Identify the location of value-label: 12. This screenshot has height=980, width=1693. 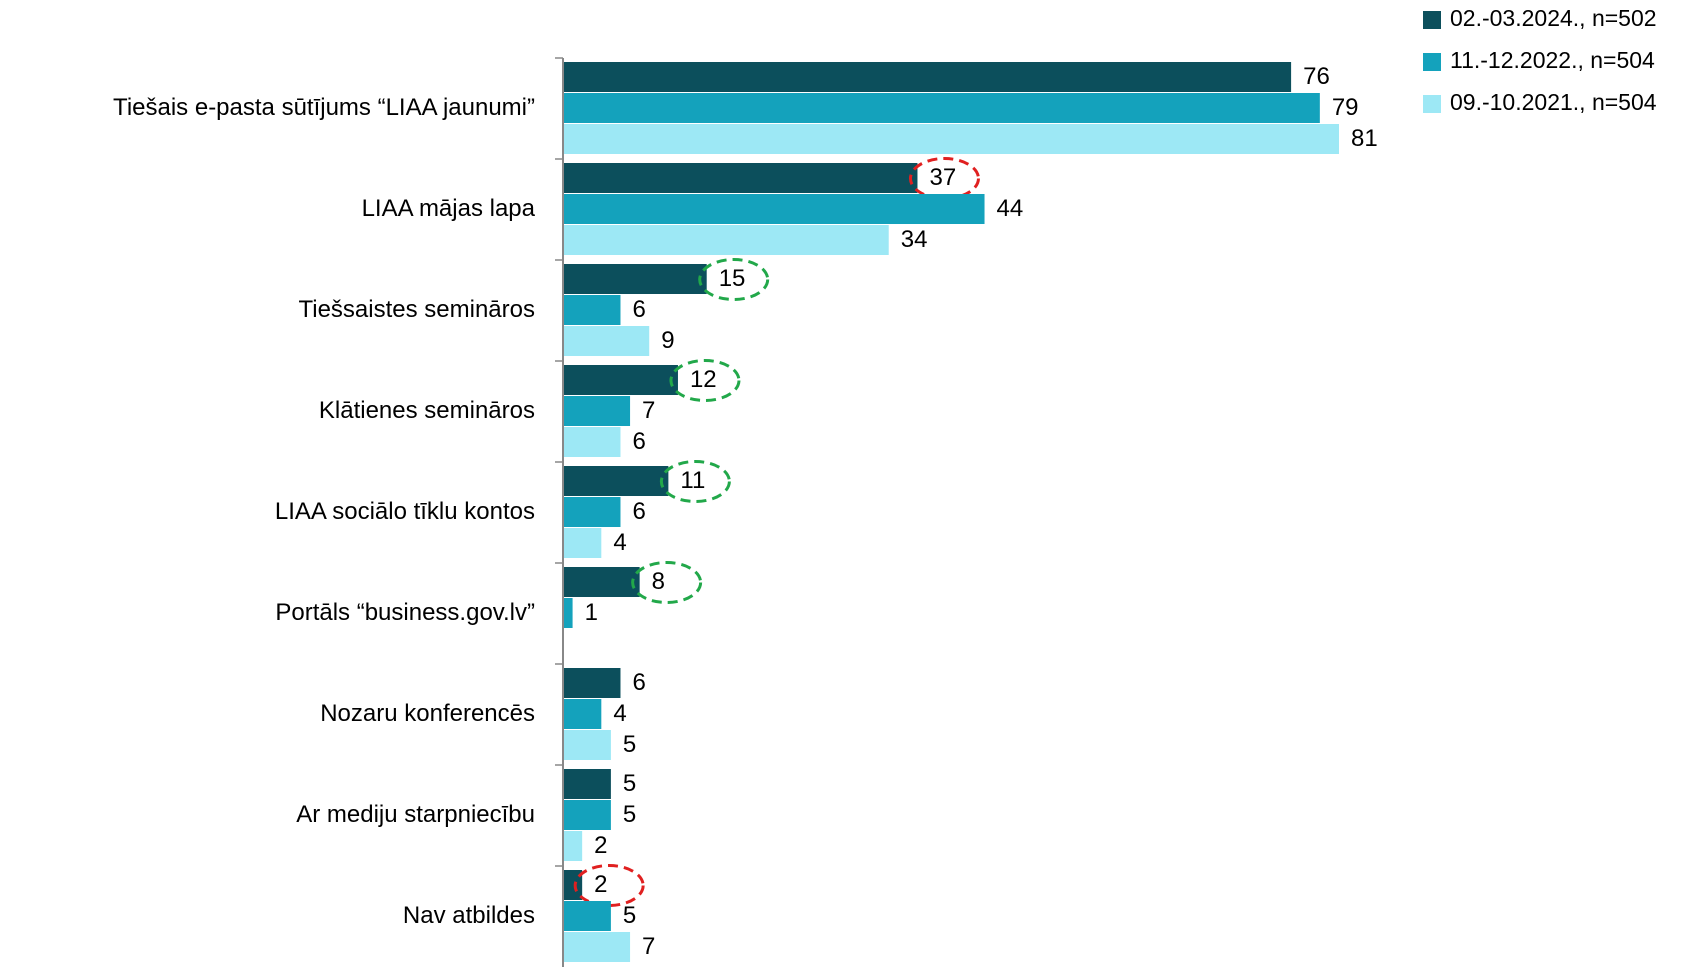
(703, 379).